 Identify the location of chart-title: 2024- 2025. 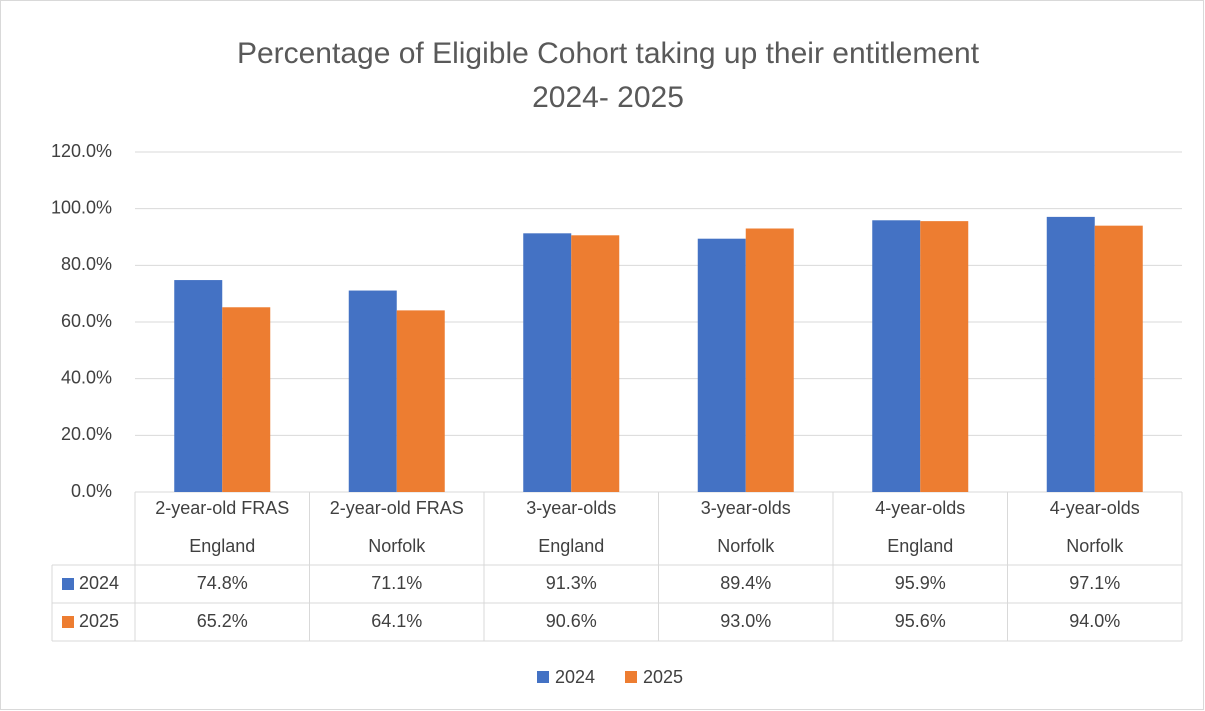
(608, 97).